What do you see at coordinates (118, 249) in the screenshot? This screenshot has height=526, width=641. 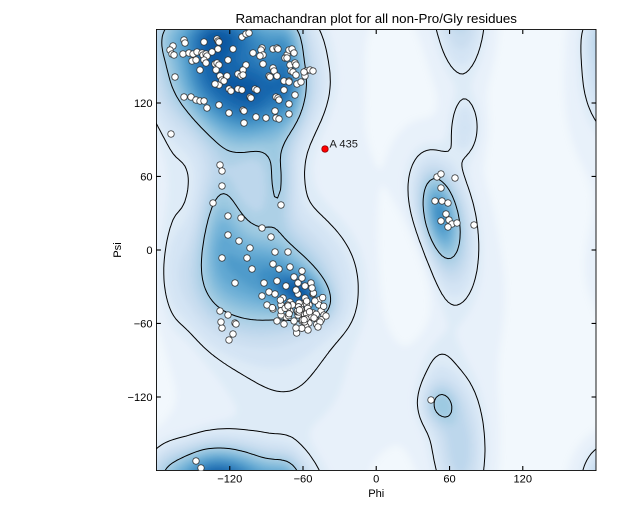 I see `svg-text: Psi` at bounding box center [118, 249].